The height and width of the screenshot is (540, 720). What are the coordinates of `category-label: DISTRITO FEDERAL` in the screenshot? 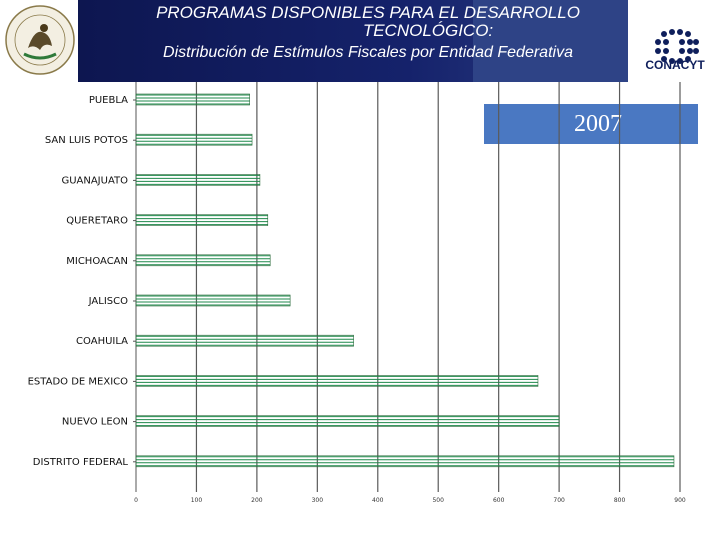 It's located at (81, 462).